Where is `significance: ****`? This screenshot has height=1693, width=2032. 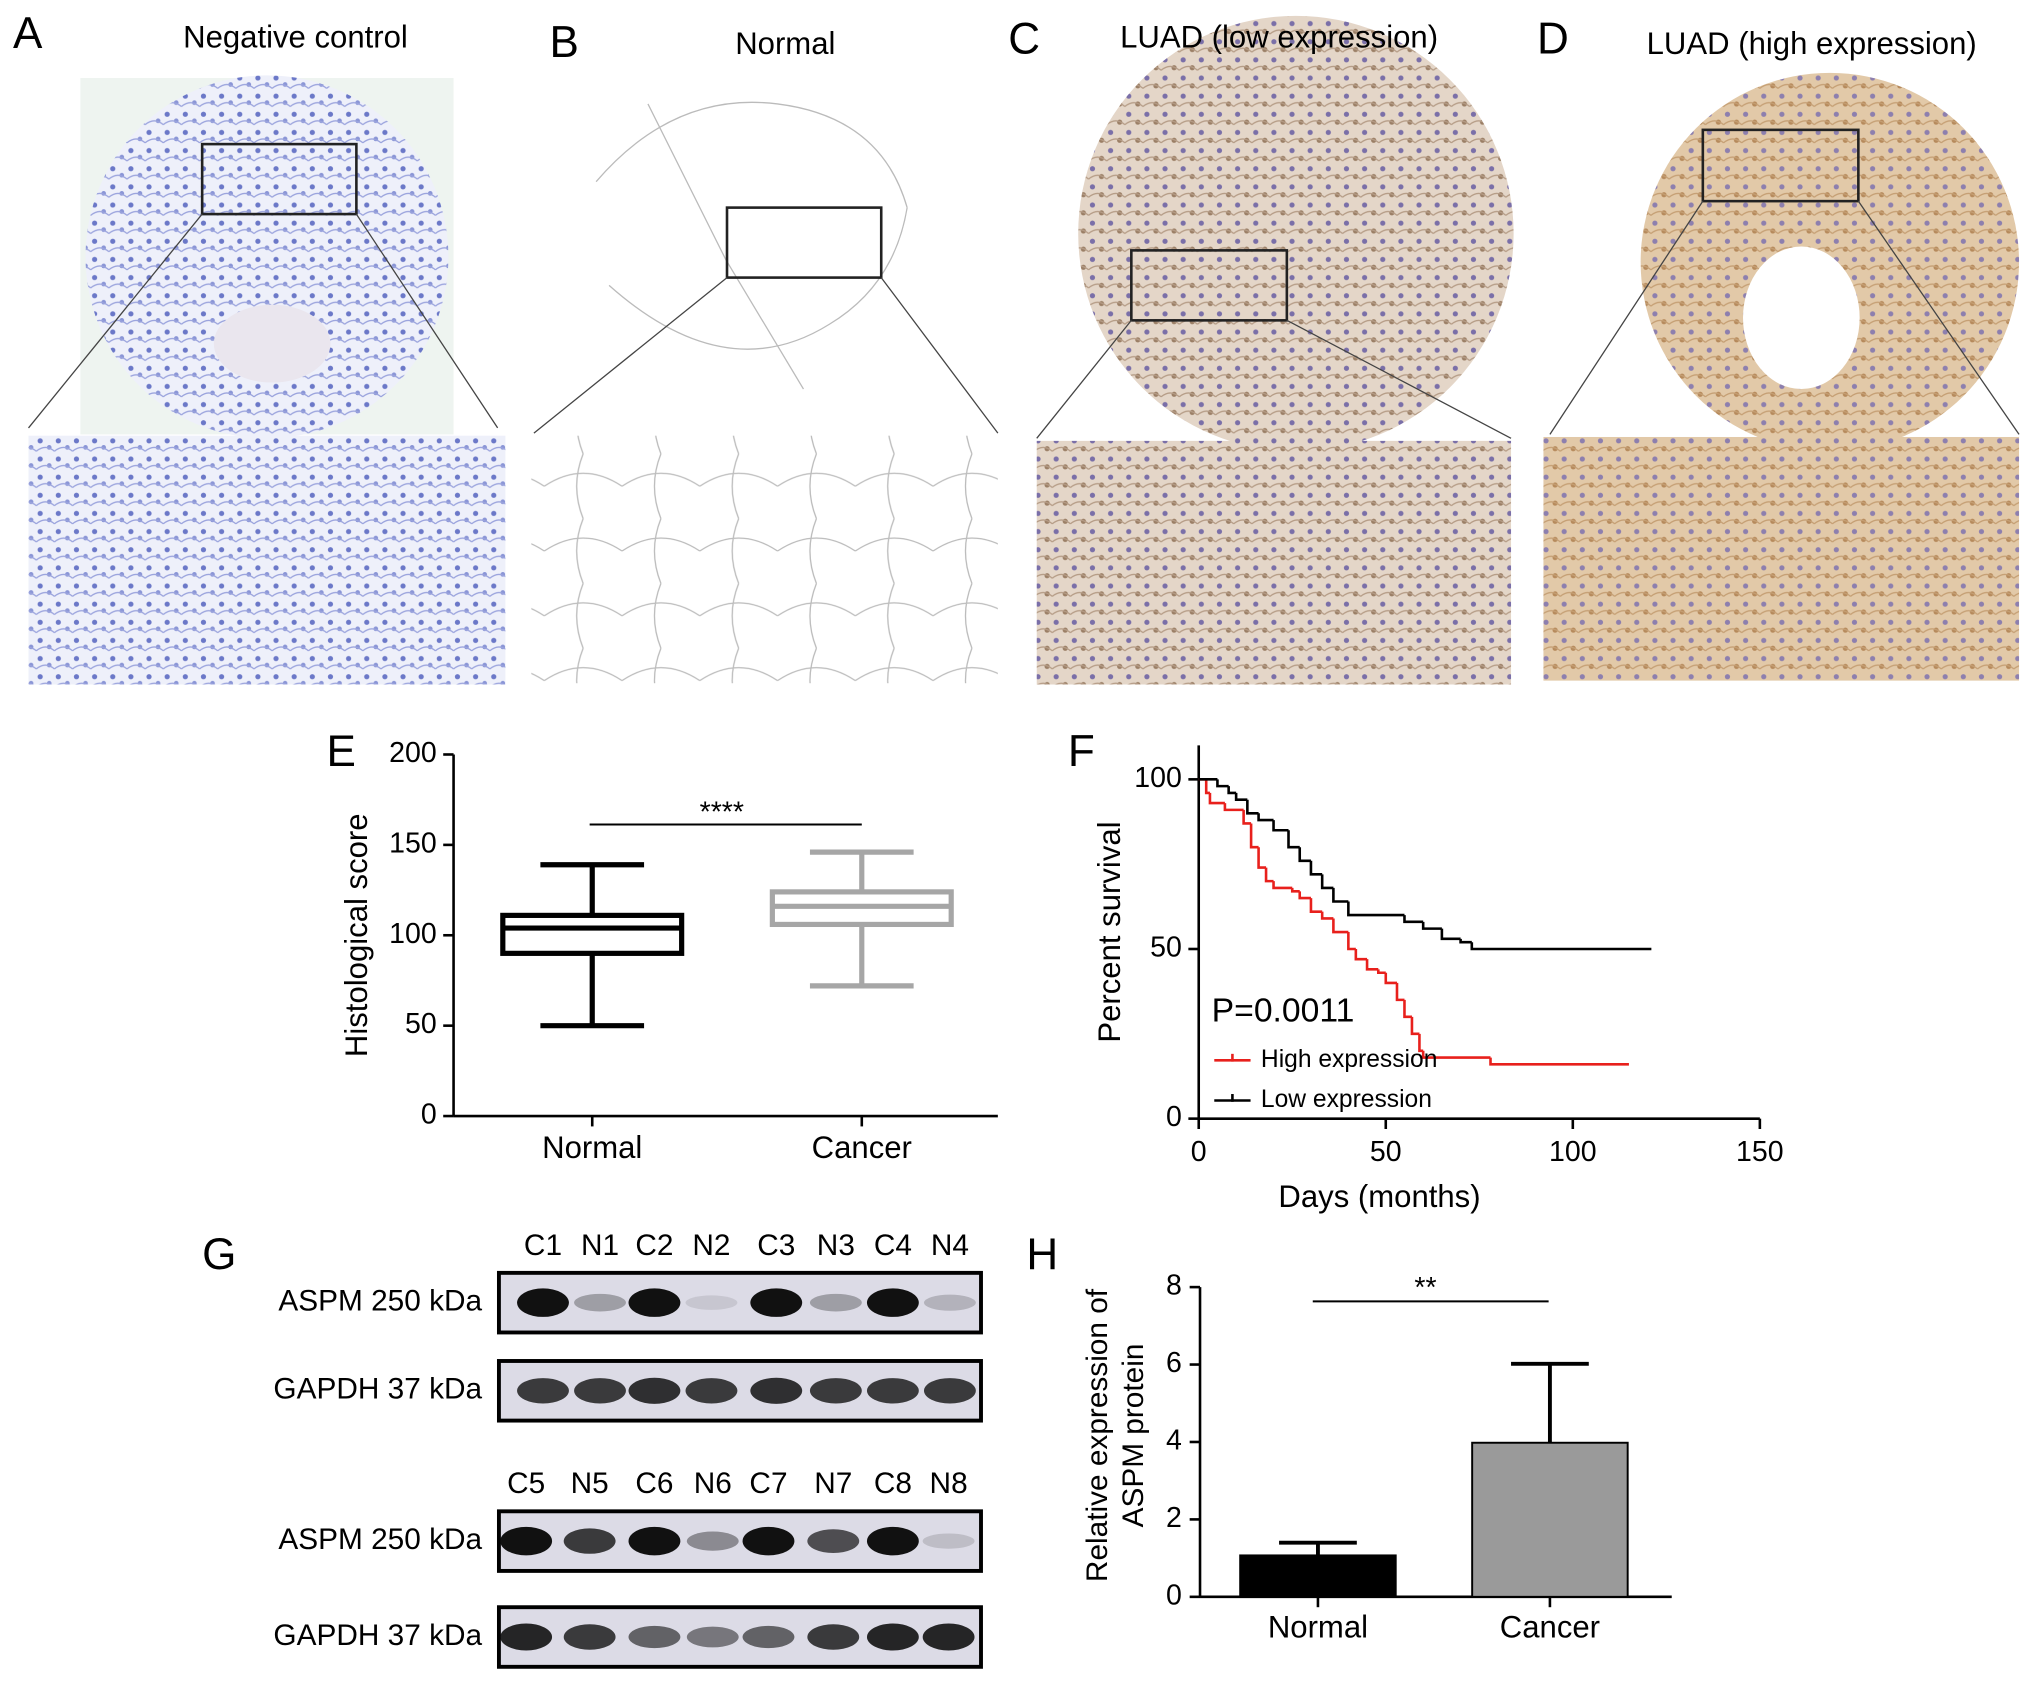 significance: **** is located at coordinates (722, 813).